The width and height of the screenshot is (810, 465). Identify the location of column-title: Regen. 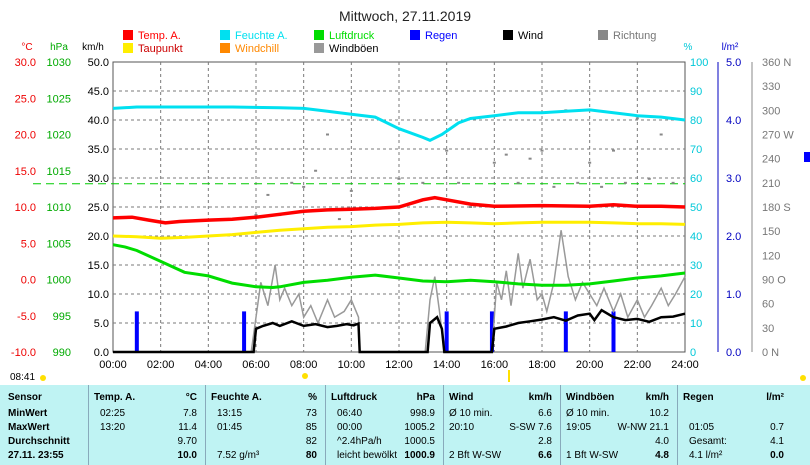
(698, 397).